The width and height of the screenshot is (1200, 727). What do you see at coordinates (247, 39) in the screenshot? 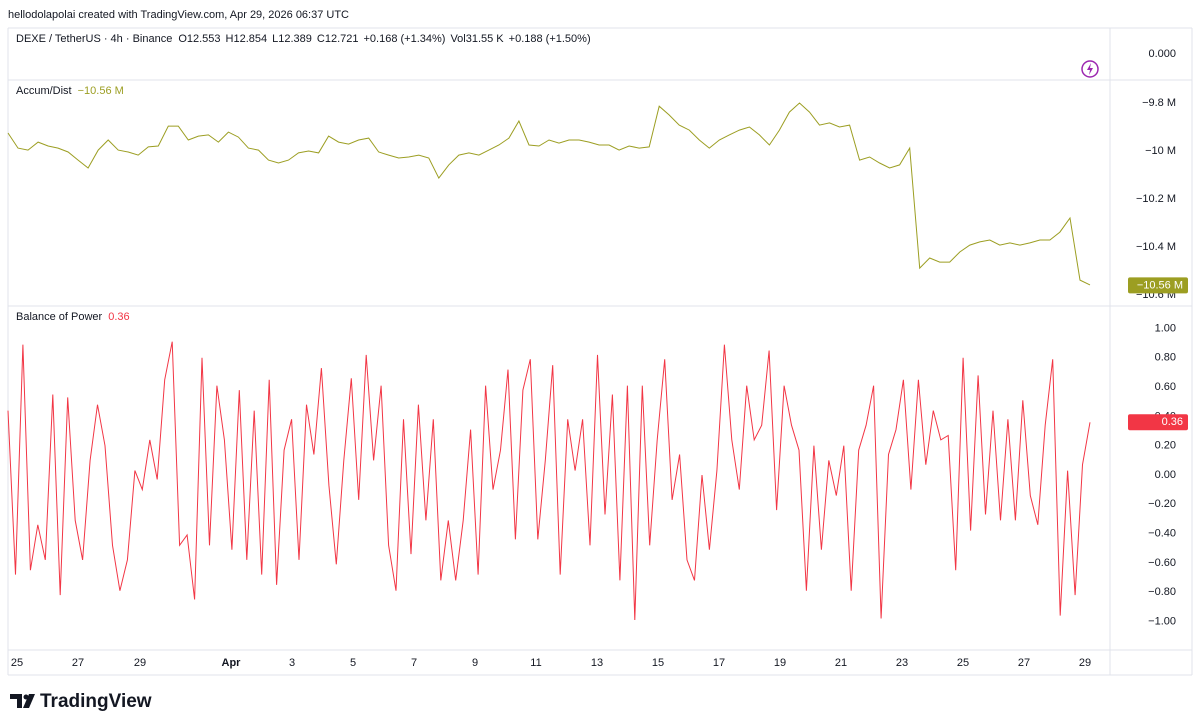
I see `legend-item: H12.854` at bounding box center [247, 39].